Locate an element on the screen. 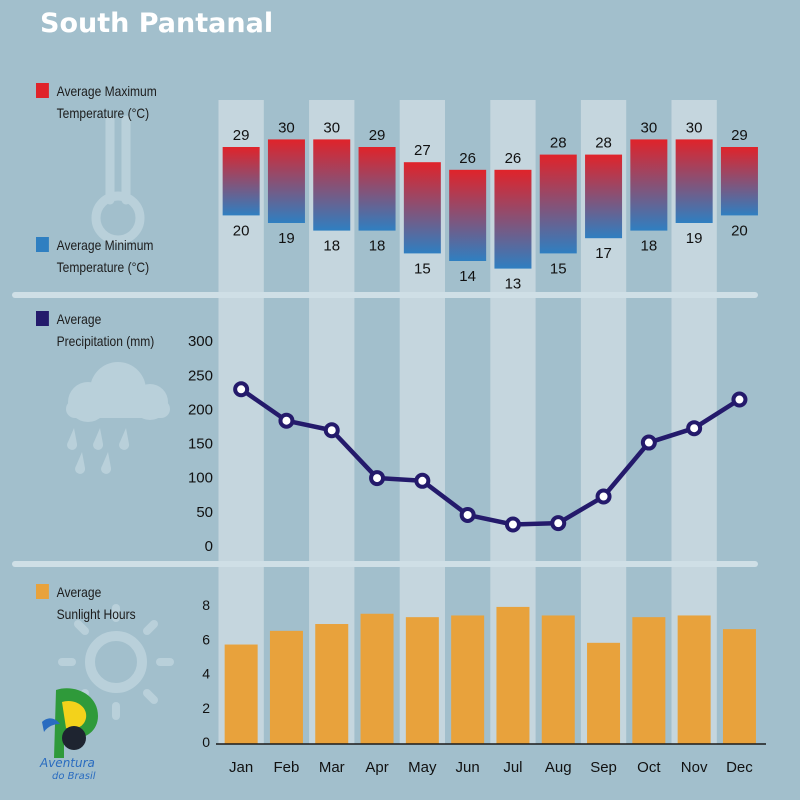 The image size is (800, 800). min-temp-label-dec: 20 is located at coordinates (739, 230).